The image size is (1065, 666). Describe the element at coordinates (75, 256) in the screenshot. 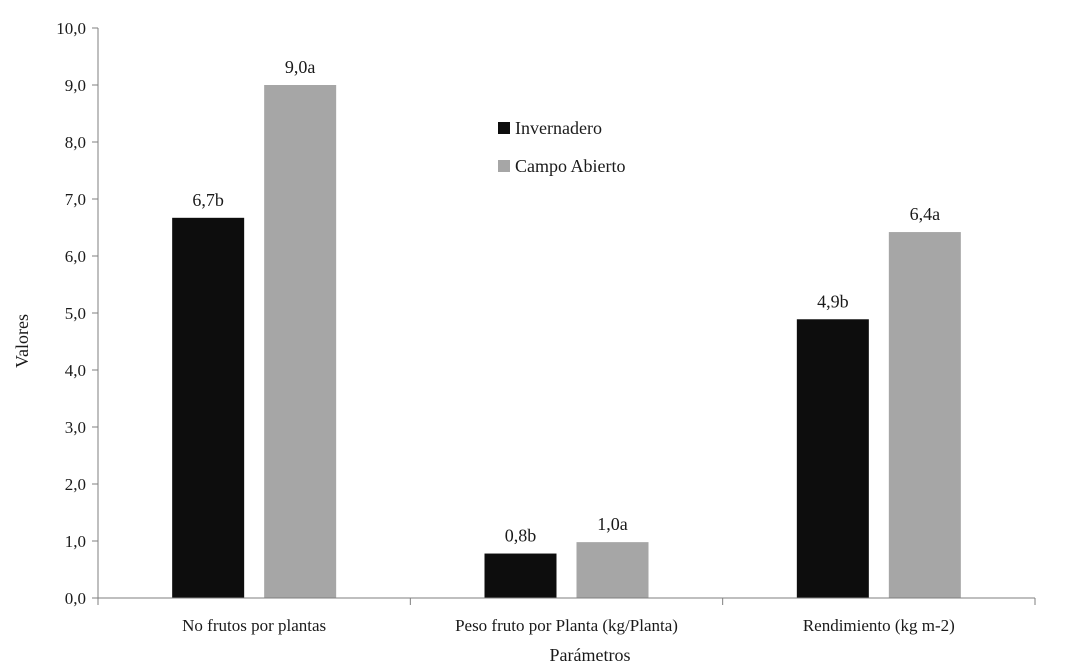

I see `y-tick-label: 6,0` at that location.